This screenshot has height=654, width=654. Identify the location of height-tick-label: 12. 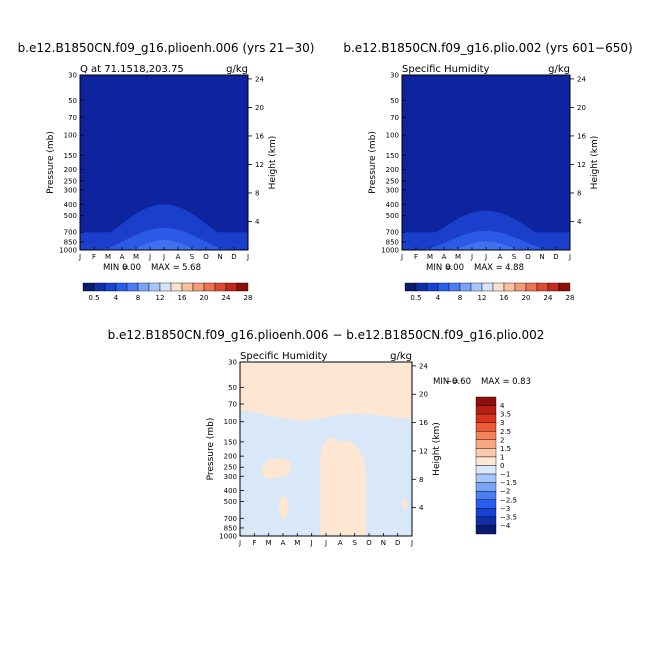
(423, 451).